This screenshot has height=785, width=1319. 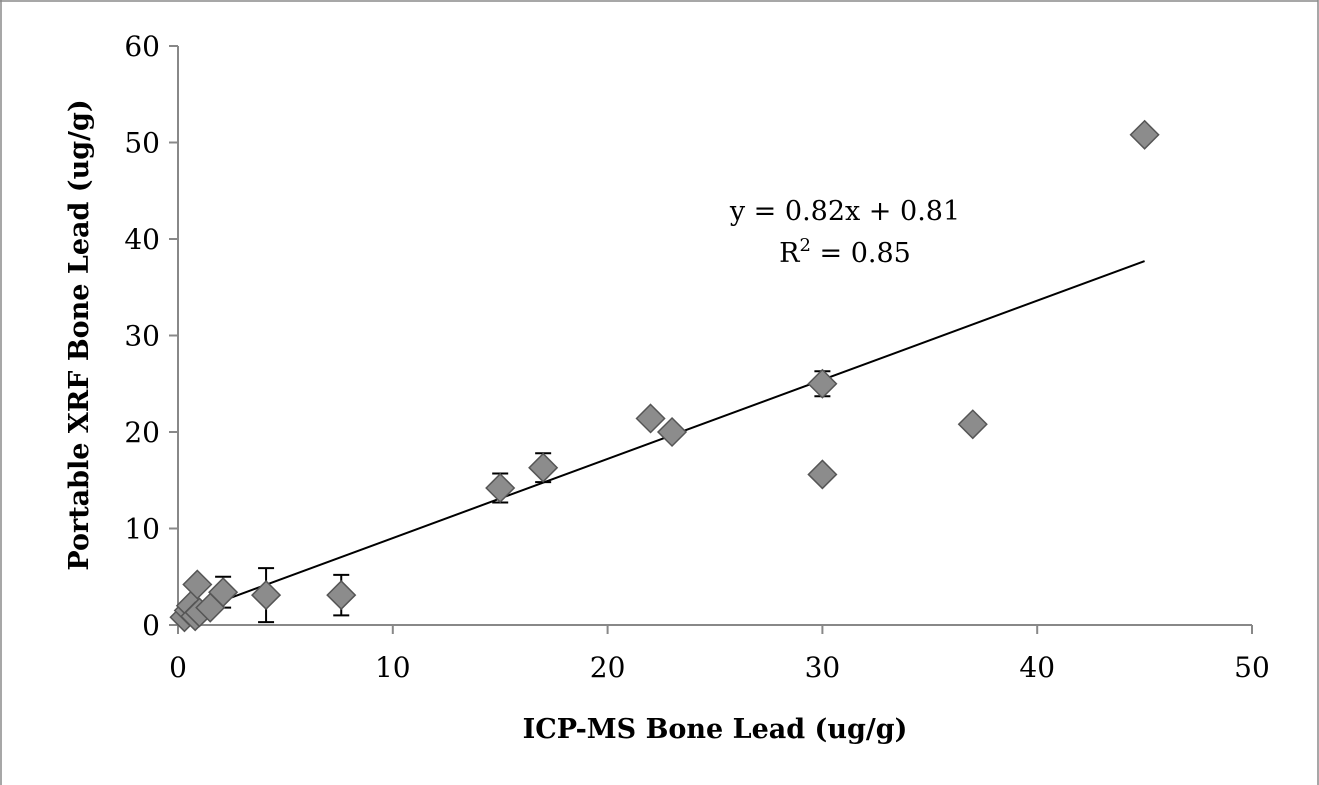 What do you see at coordinates (719, 667) in the screenshot?
I see `x-tick-labels: 0 10 20 30 40 50` at bounding box center [719, 667].